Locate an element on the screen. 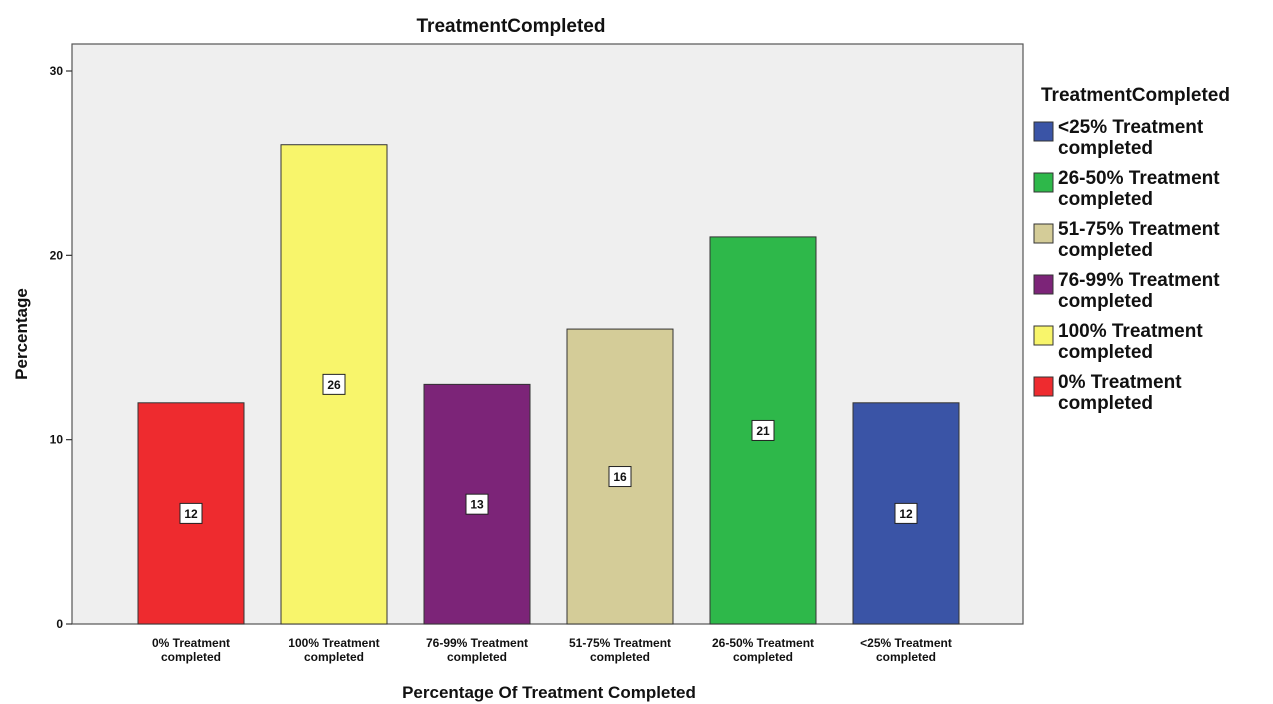 This screenshot has height=704, width=1273. data-label: 21 is located at coordinates (763, 431).